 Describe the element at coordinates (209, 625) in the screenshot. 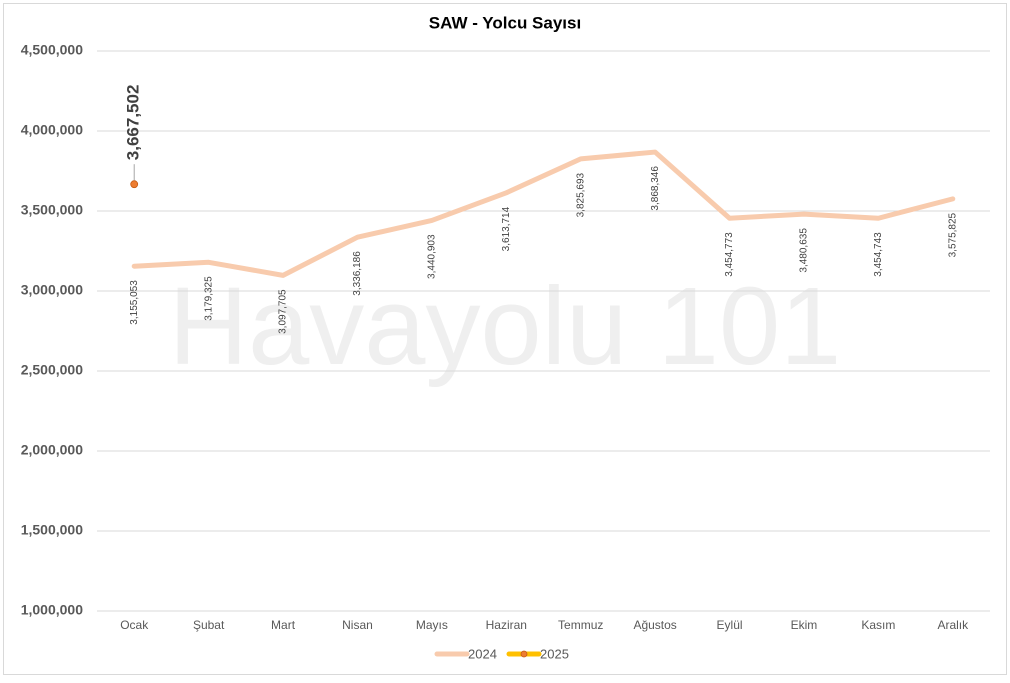

I see `x-tick-label: Şubat` at that location.